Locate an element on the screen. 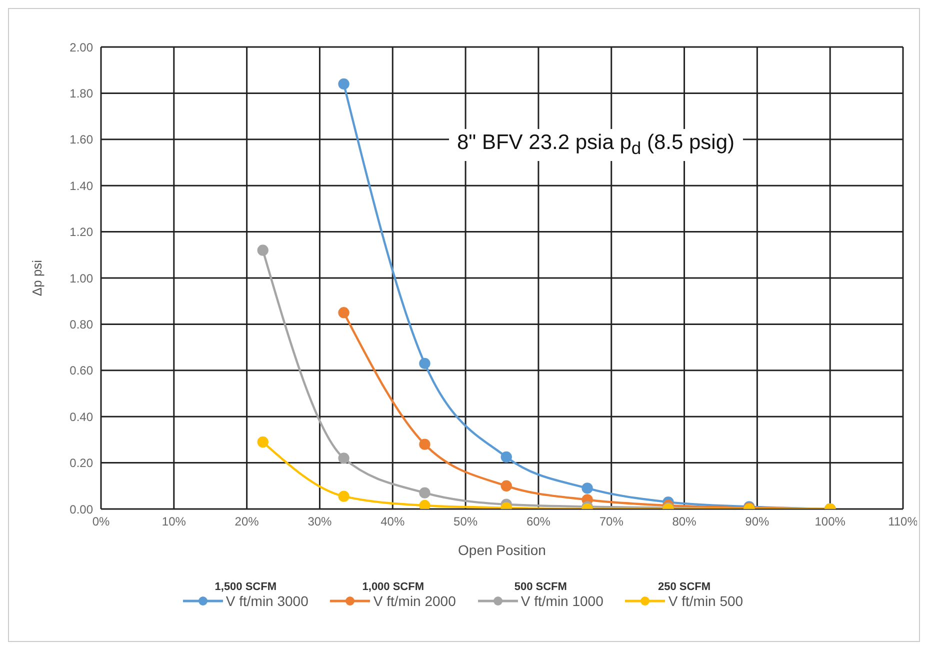 The width and height of the screenshot is (926, 648). x-tick-label: 80% is located at coordinates (684, 521).